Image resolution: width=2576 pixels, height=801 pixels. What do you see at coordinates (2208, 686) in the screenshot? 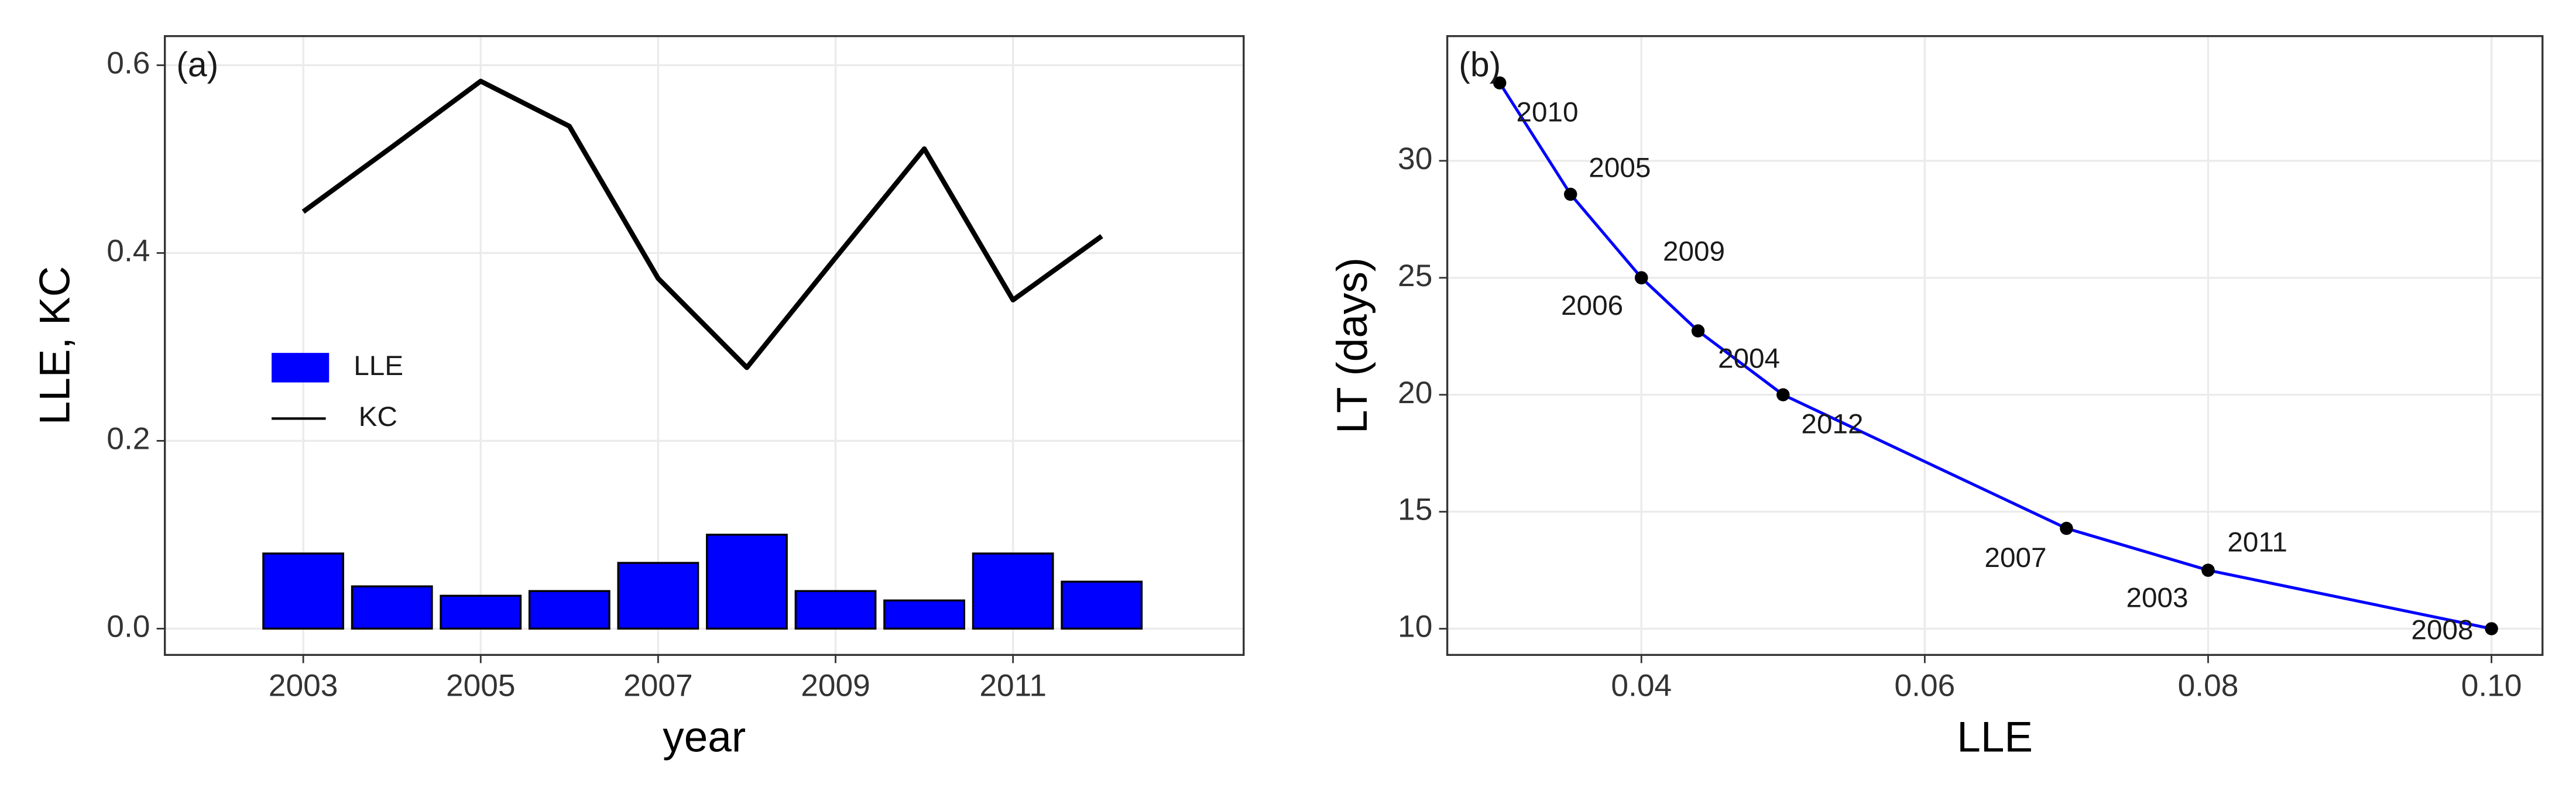
I see `x-tick-label: 0.08` at bounding box center [2208, 686].